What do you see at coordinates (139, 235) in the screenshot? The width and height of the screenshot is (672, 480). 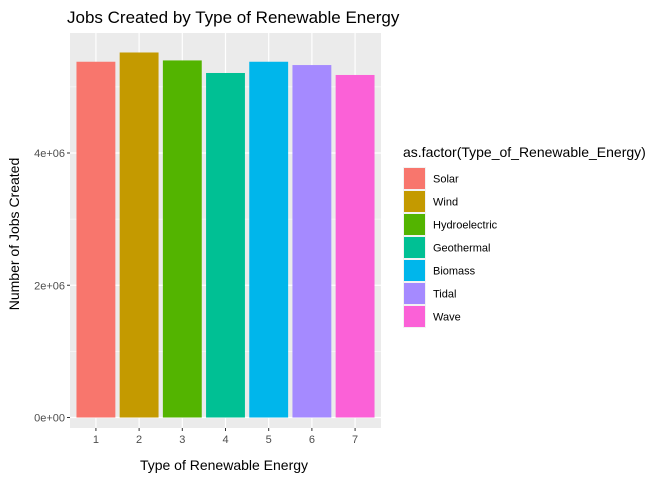 I see `bar-wind` at bounding box center [139, 235].